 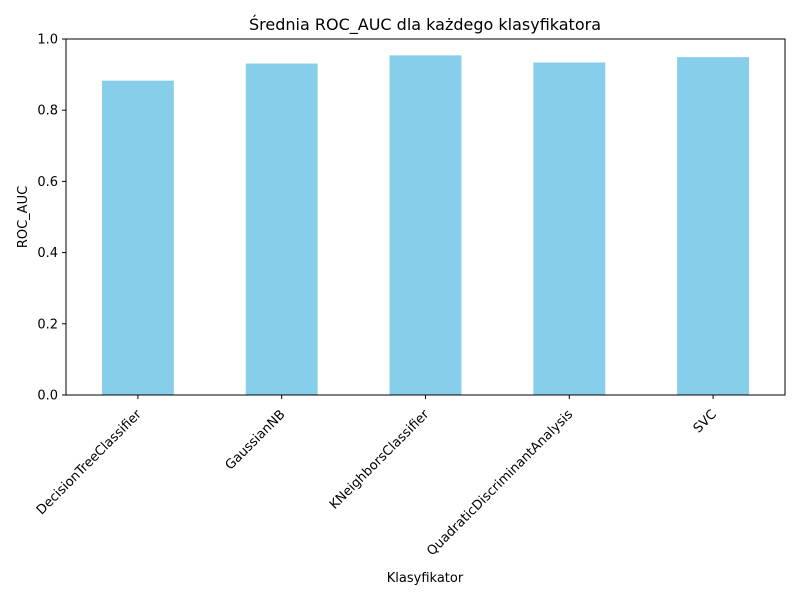 I want to click on bar-decision-tree-classifier, so click(x=138, y=238).